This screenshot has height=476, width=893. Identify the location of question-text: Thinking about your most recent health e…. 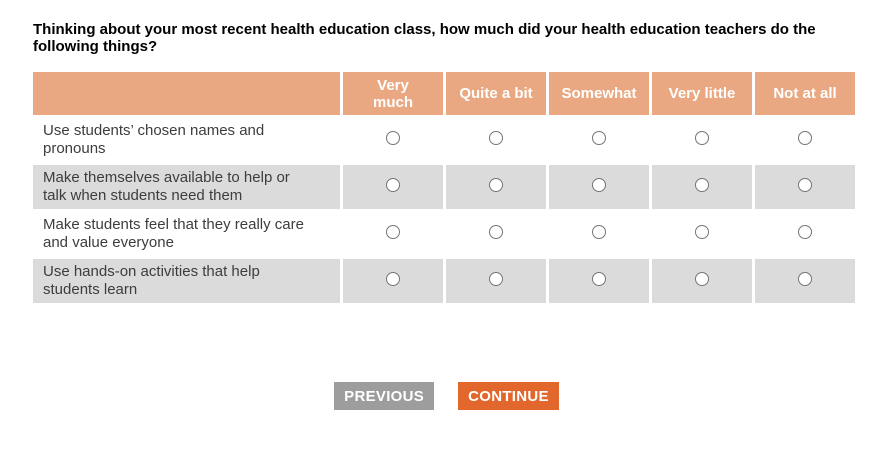
(424, 38).